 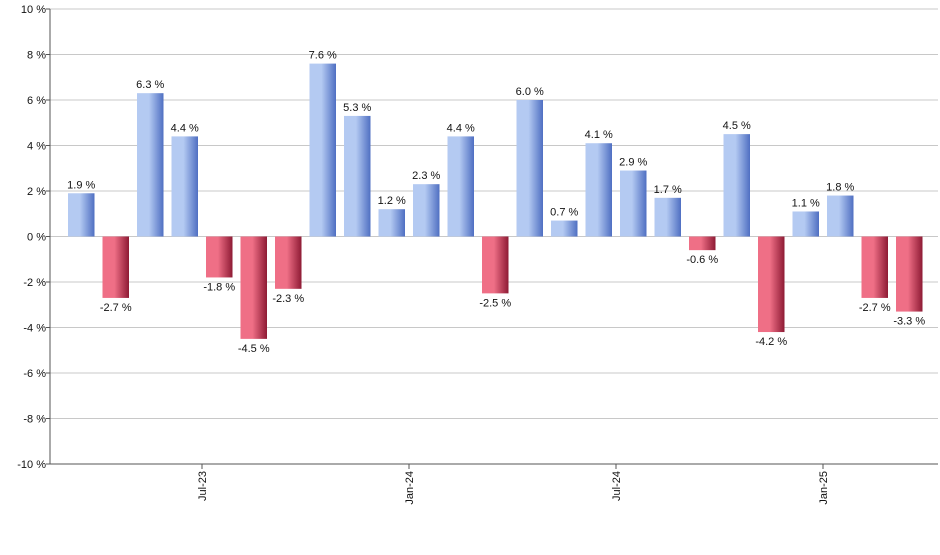 I want to click on bar-data-label: 1.7 %, so click(x=668, y=190).